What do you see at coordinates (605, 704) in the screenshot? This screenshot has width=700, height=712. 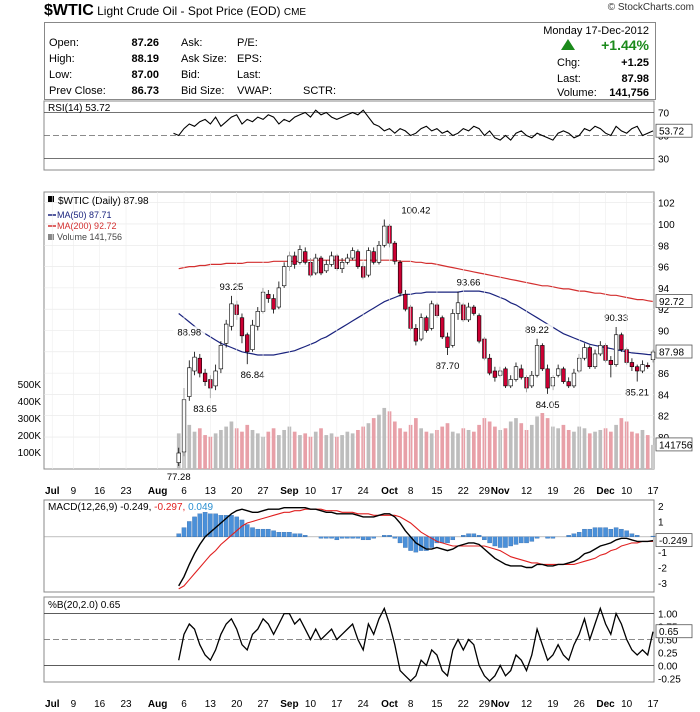 I see `bottom-x-tick-label: Dec` at bounding box center [605, 704].